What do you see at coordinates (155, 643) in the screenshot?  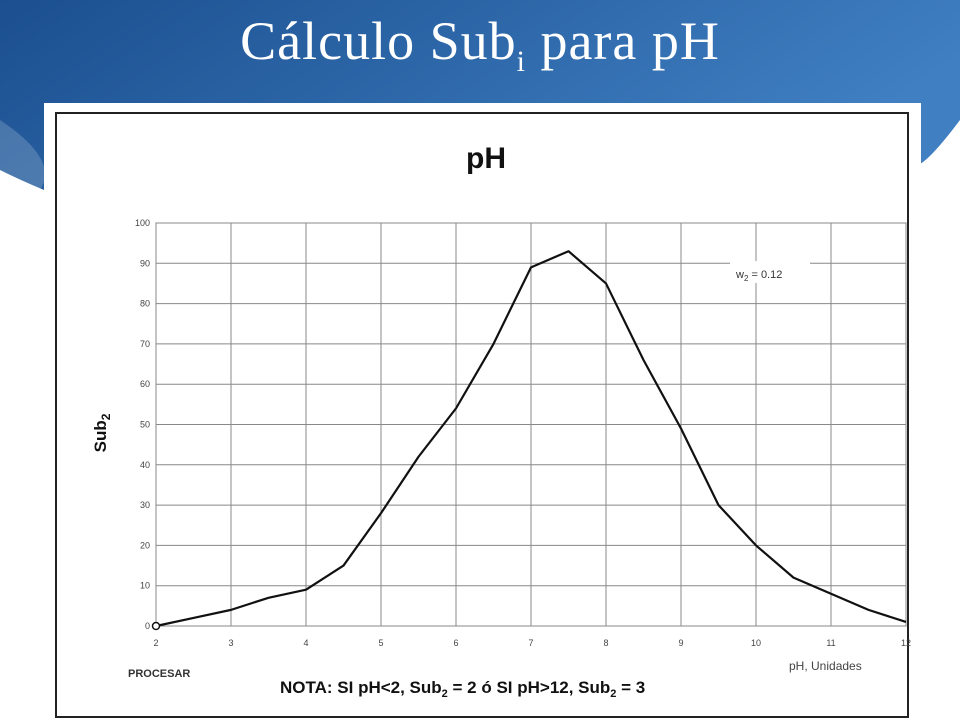 I see `x-tick-label: 2` at bounding box center [155, 643].